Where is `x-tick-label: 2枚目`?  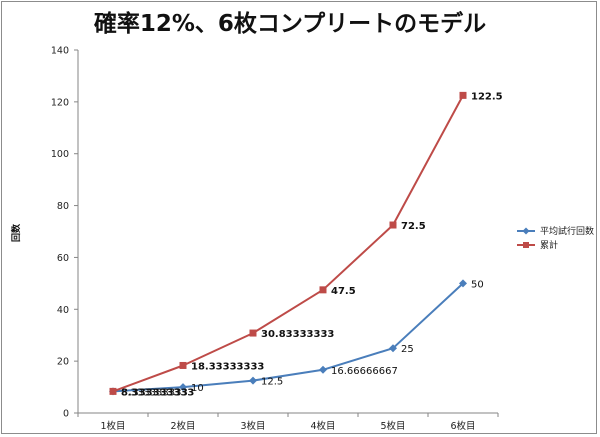
x-tick-label: 2枚目 is located at coordinates (182, 426).